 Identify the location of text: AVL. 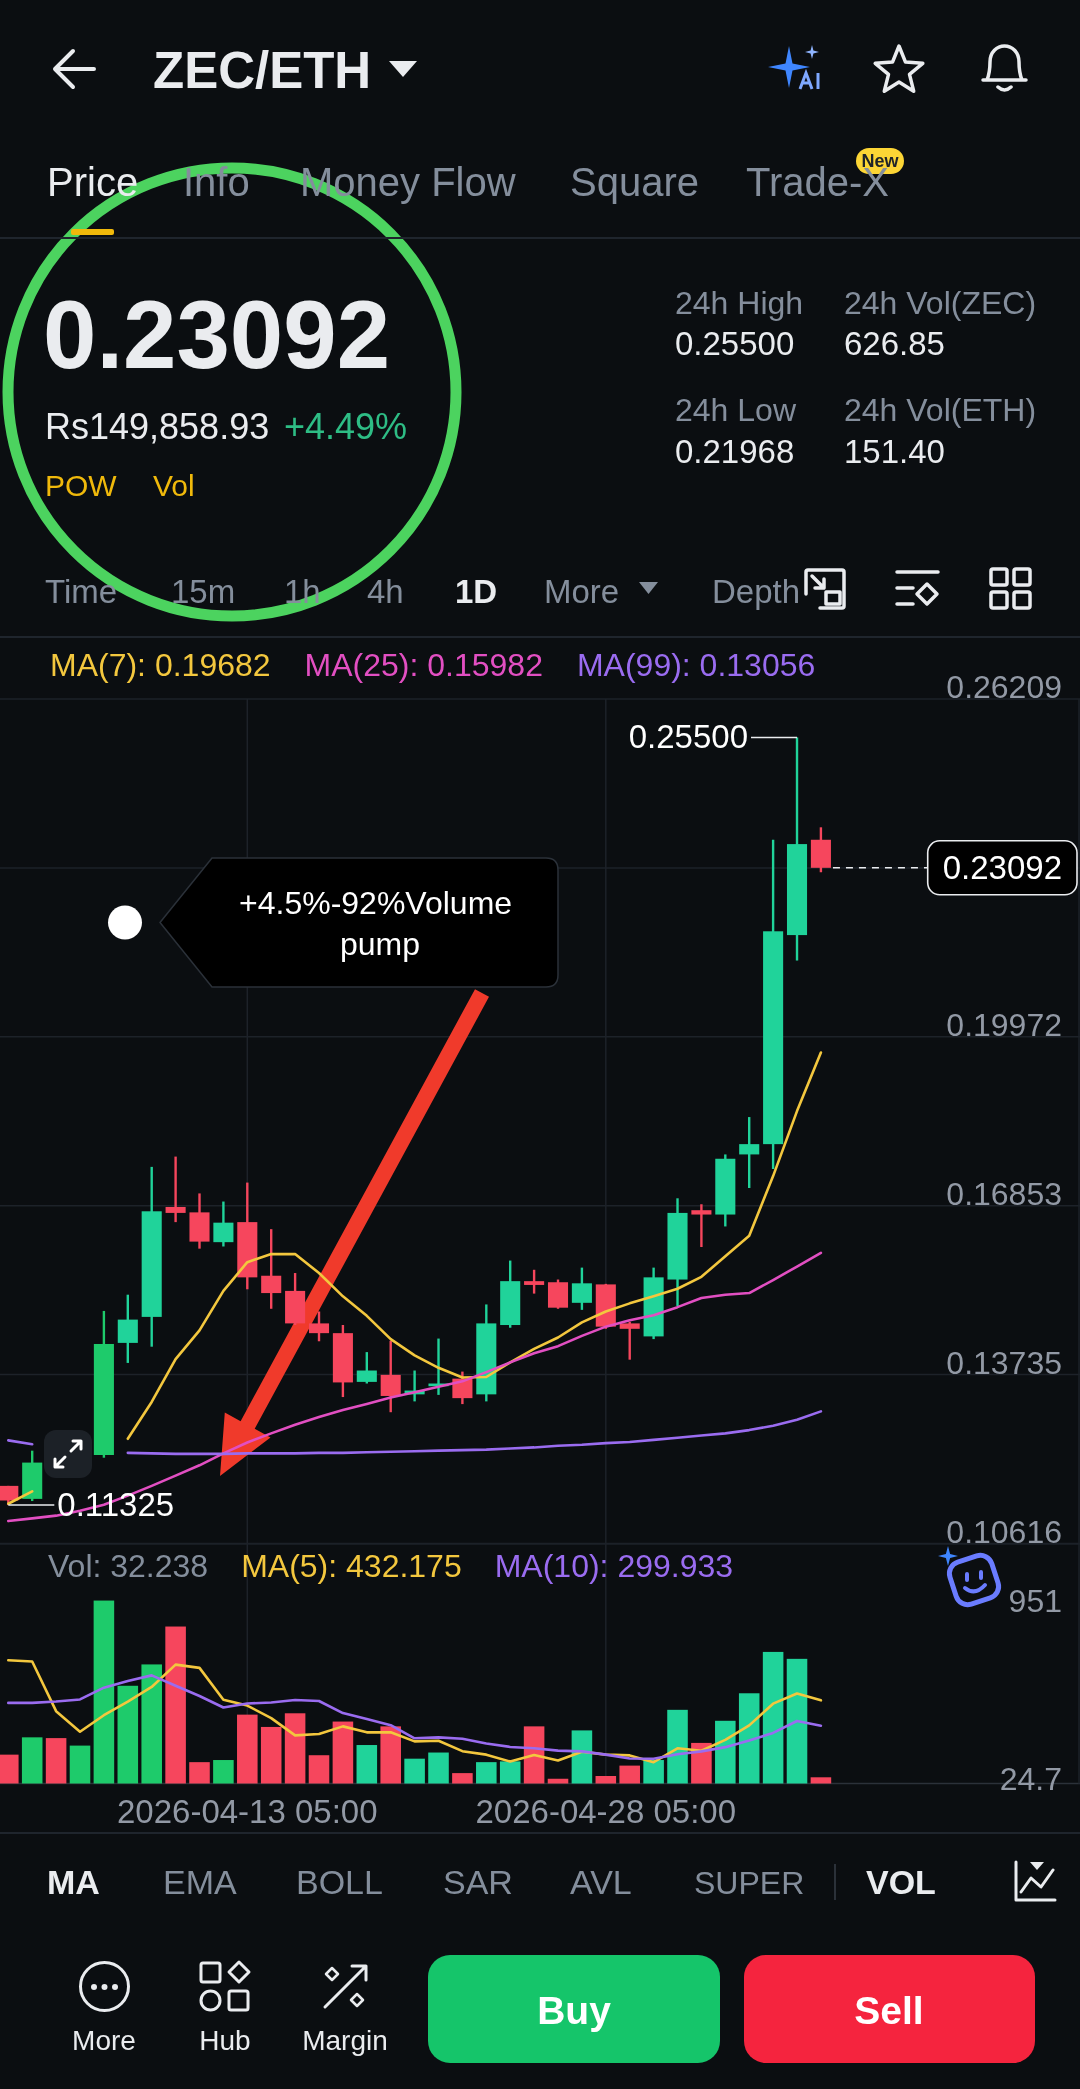
(601, 1882).